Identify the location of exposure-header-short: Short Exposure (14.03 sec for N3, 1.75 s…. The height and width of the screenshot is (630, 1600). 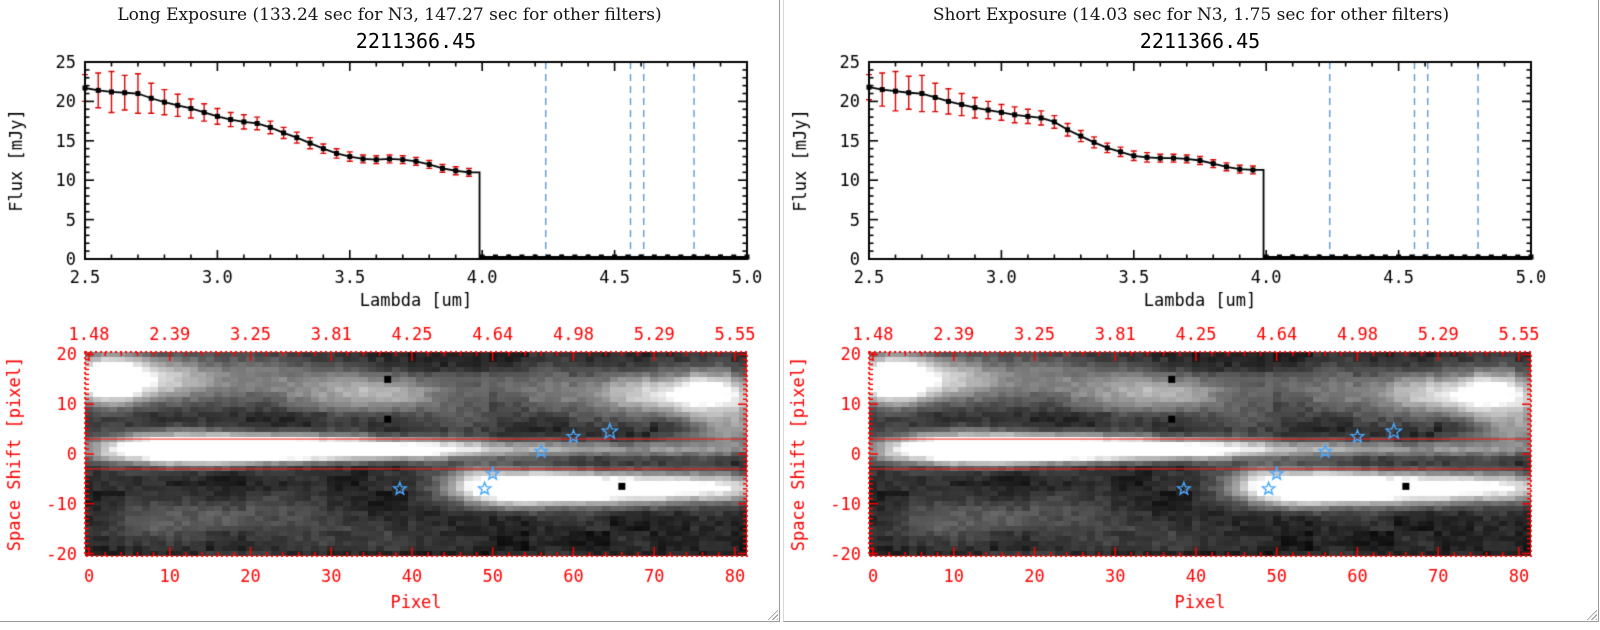
(1191, 15).